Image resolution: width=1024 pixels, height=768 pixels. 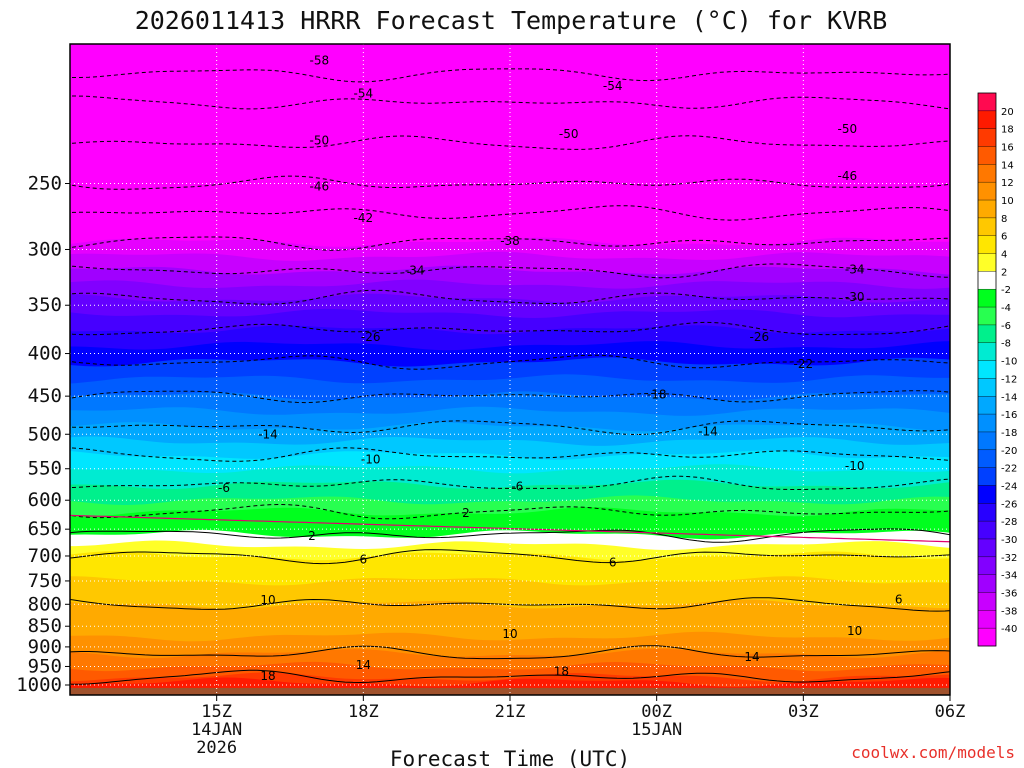 I want to click on y-tick-label: 350, so click(x=45, y=305).